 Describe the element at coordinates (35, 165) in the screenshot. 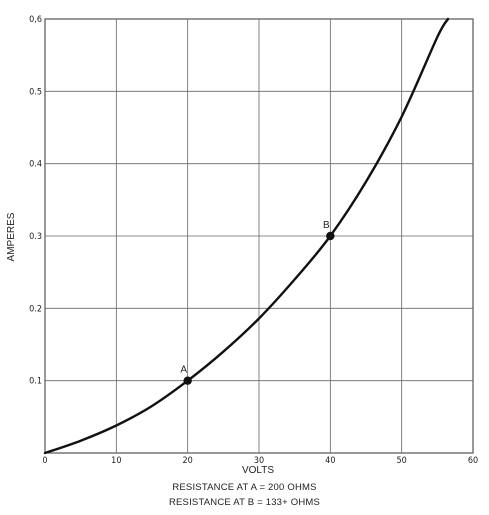

I see `y-tick-label: 0.4` at that location.